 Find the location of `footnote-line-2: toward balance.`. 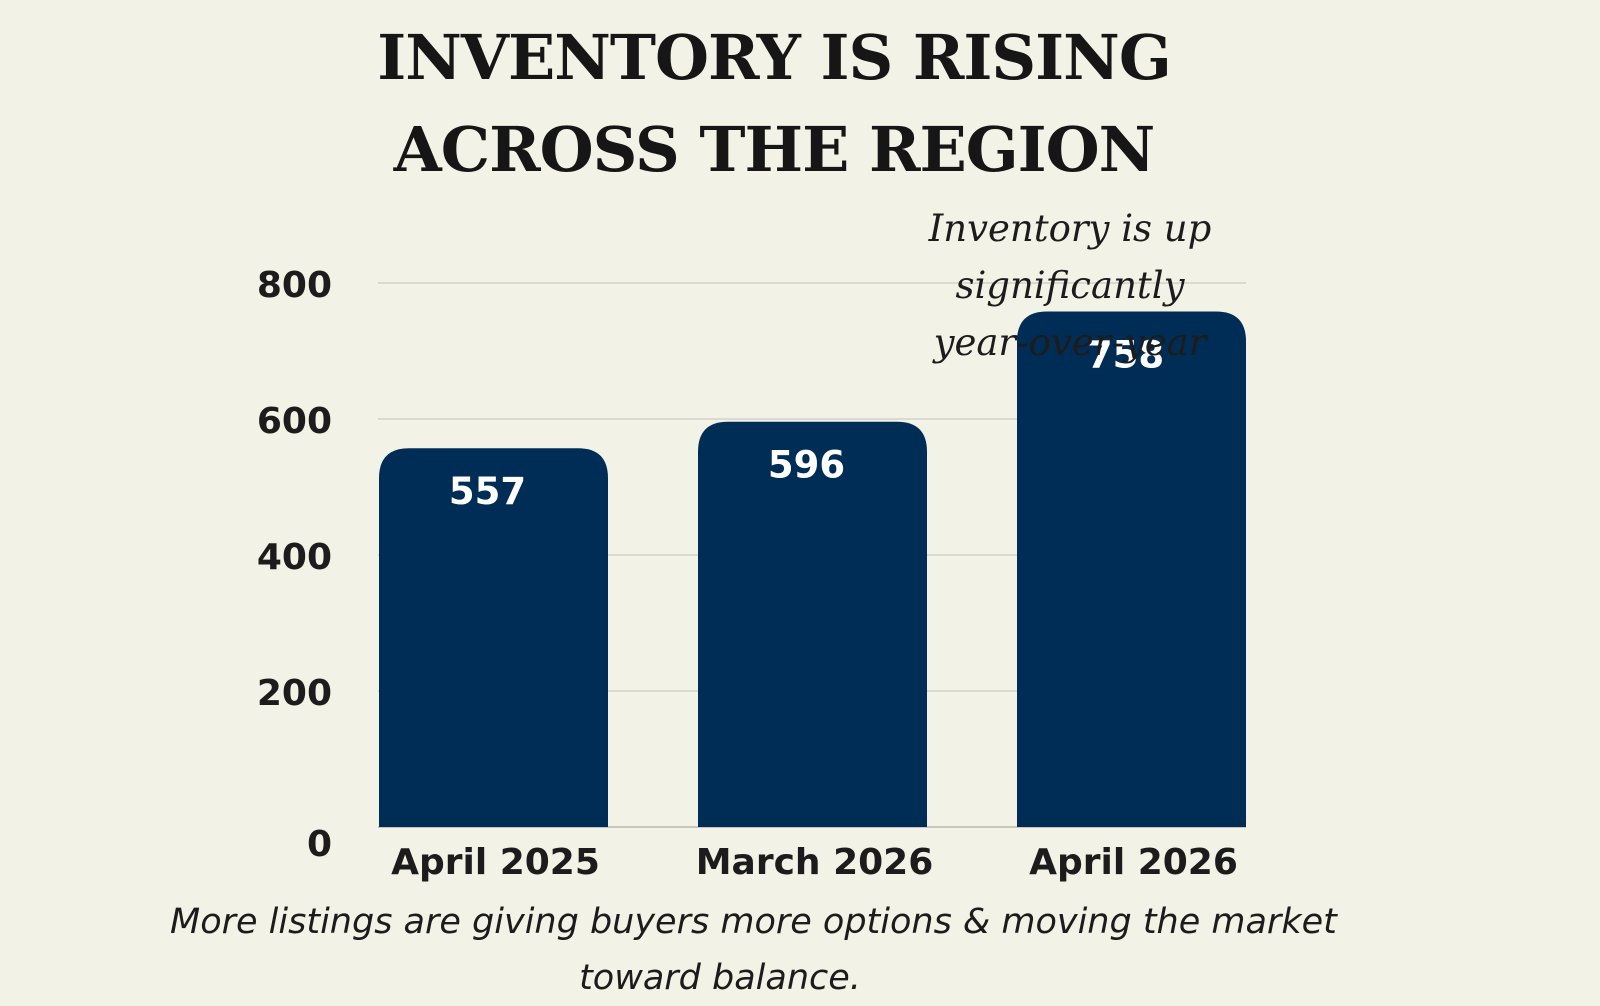

footnote-line-2: toward balance. is located at coordinates (720, 978).